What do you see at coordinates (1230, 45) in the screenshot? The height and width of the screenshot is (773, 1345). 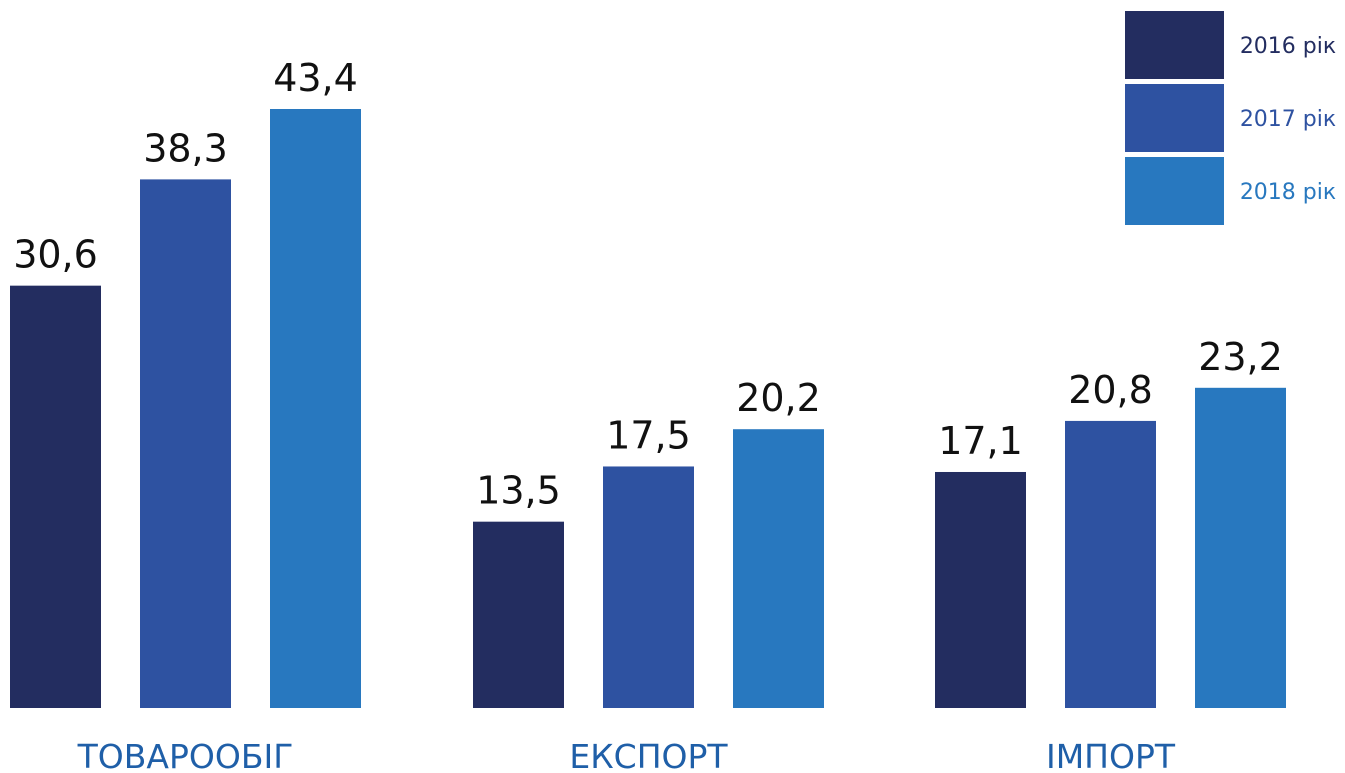 I see `legend-item: 2016 рік` at bounding box center [1230, 45].